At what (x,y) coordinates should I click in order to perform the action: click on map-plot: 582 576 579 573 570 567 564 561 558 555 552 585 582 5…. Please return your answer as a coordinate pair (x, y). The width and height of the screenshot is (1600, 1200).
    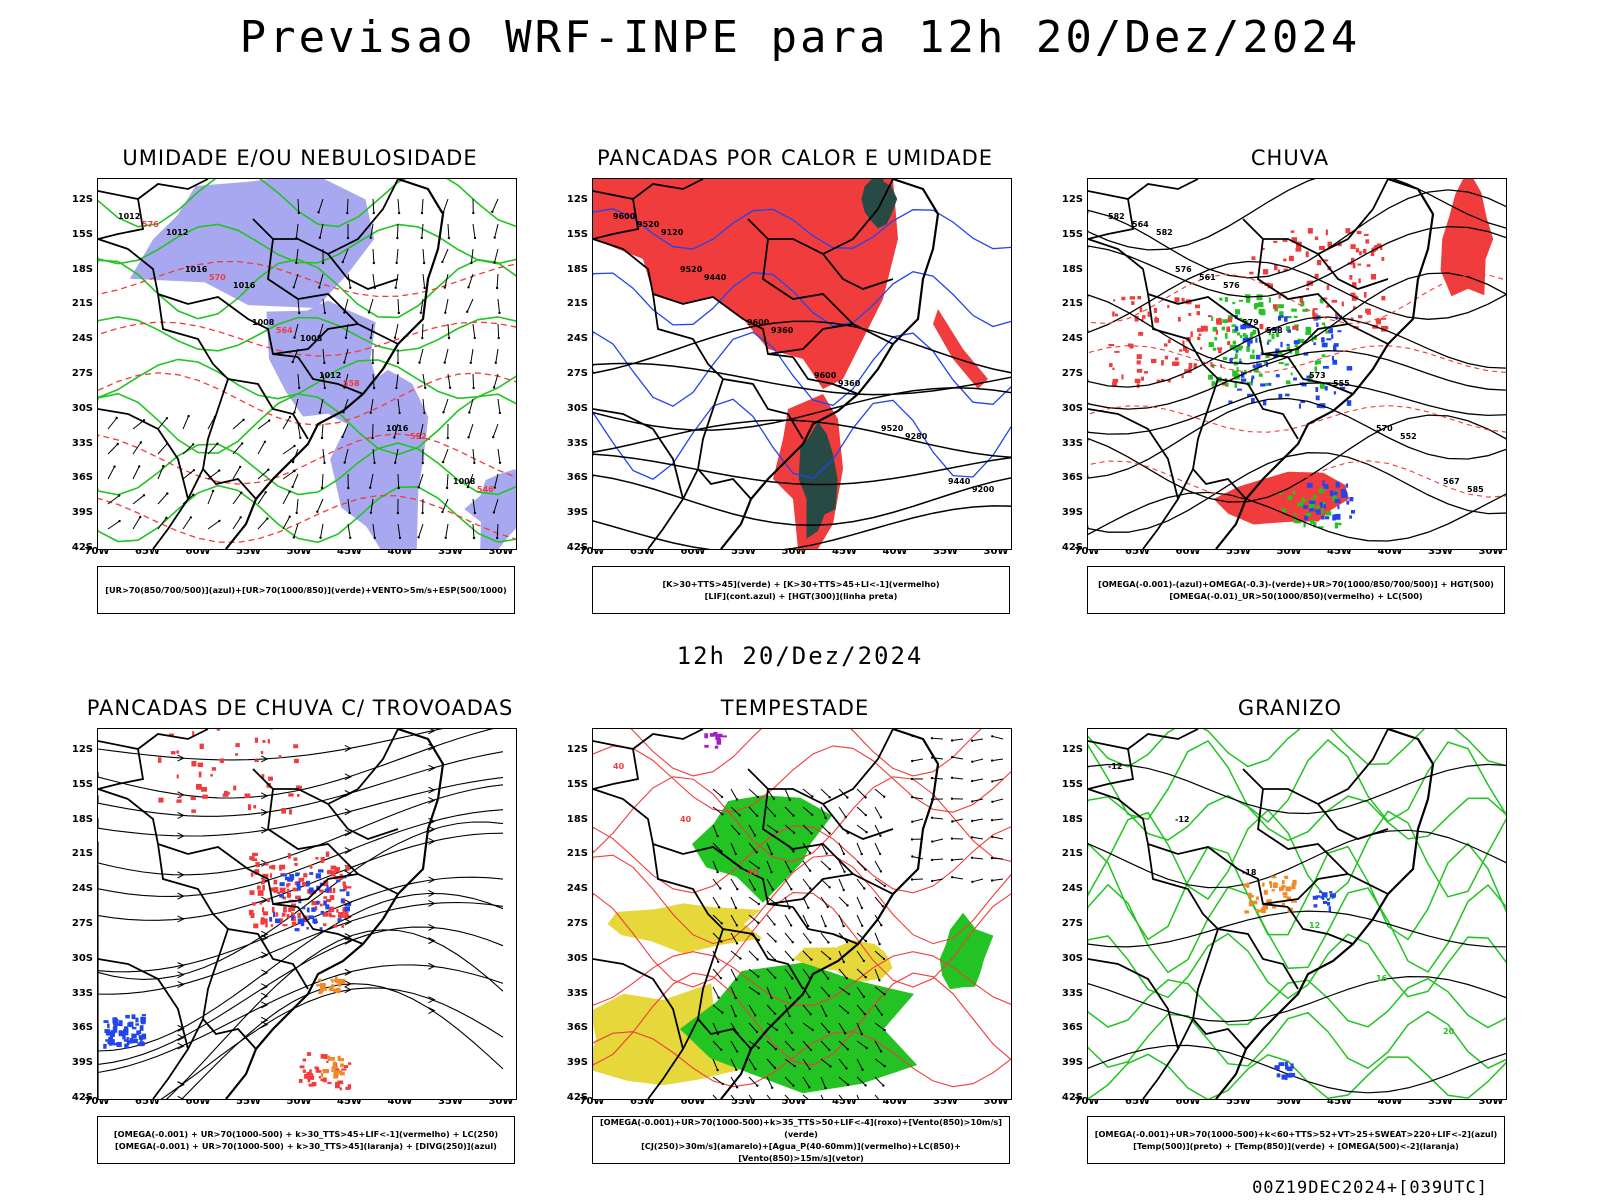
    Looking at the image, I should click on (1297, 364).